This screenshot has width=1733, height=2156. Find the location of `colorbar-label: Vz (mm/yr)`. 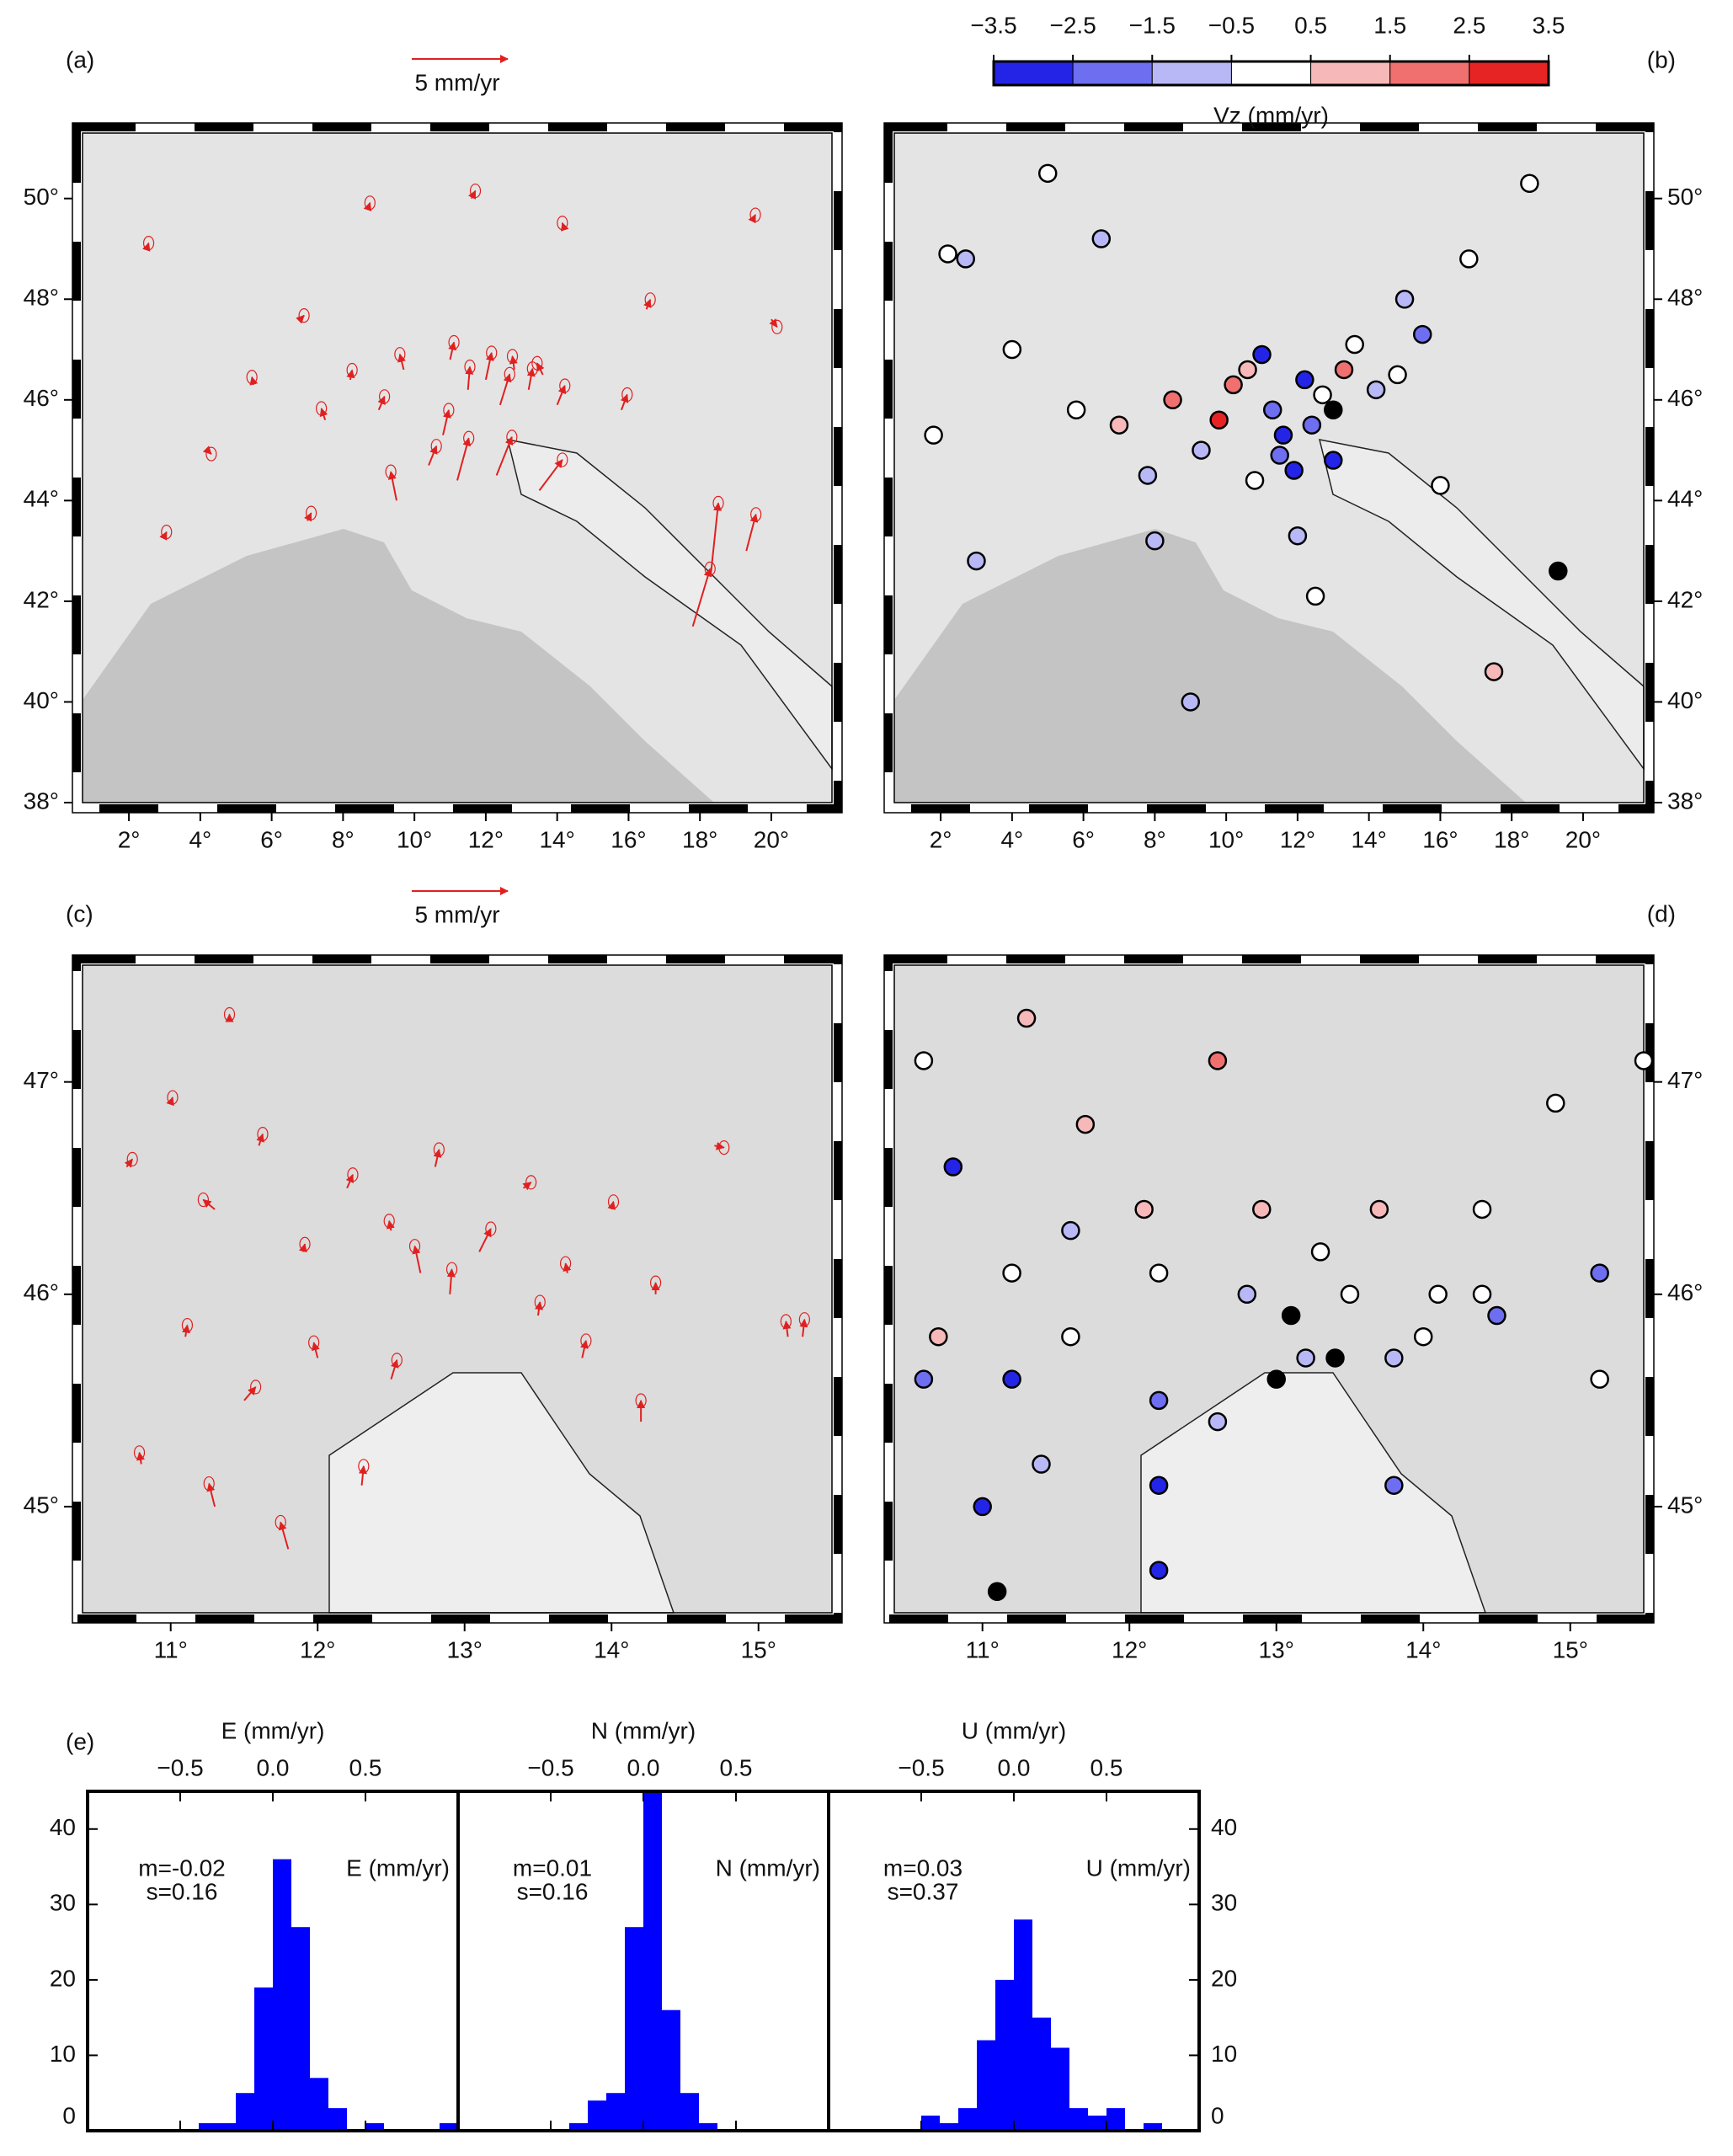

colorbar-label: Vz (mm/yr) is located at coordinates (1271, 115).